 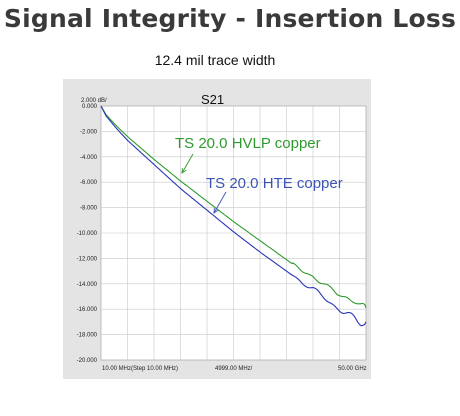 I want to click on y-tick-label: -10.000, so click(x=87, y=234).